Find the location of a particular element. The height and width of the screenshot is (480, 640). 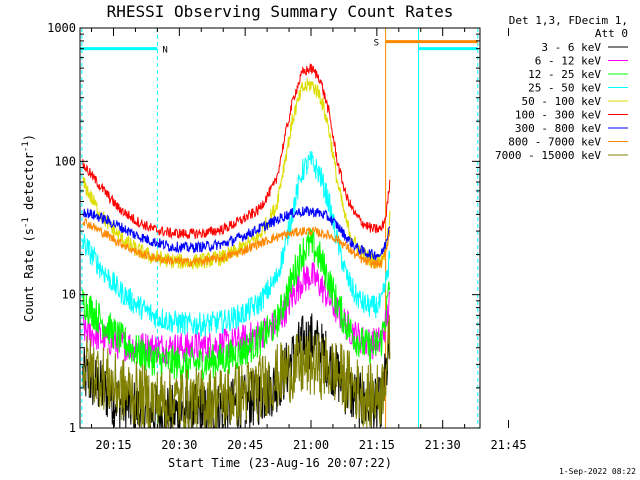

attenuator-annotations: NS is located at coordinates (279, 47).